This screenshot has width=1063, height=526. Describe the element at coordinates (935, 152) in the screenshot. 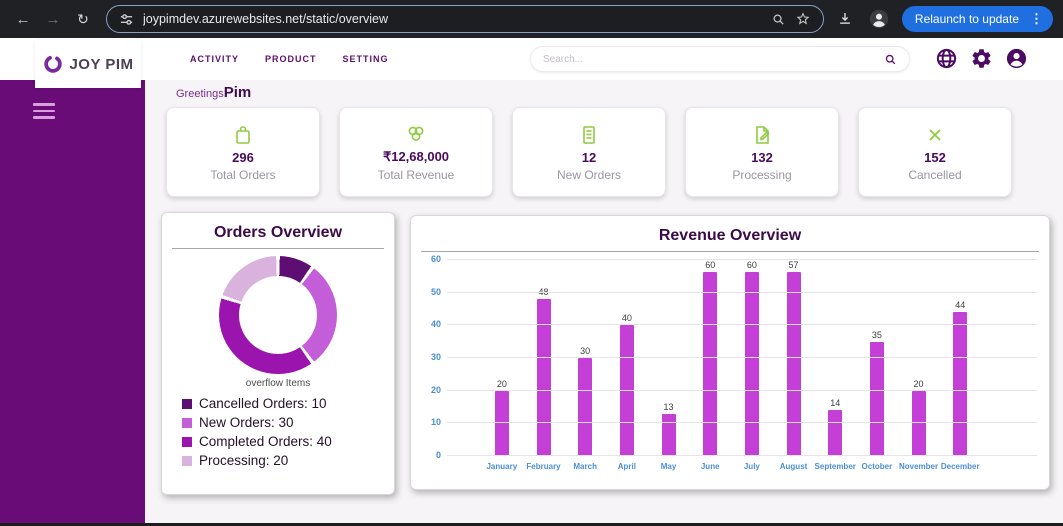

I see `stat-card-cancelled: 152 Cancelled` at that location.